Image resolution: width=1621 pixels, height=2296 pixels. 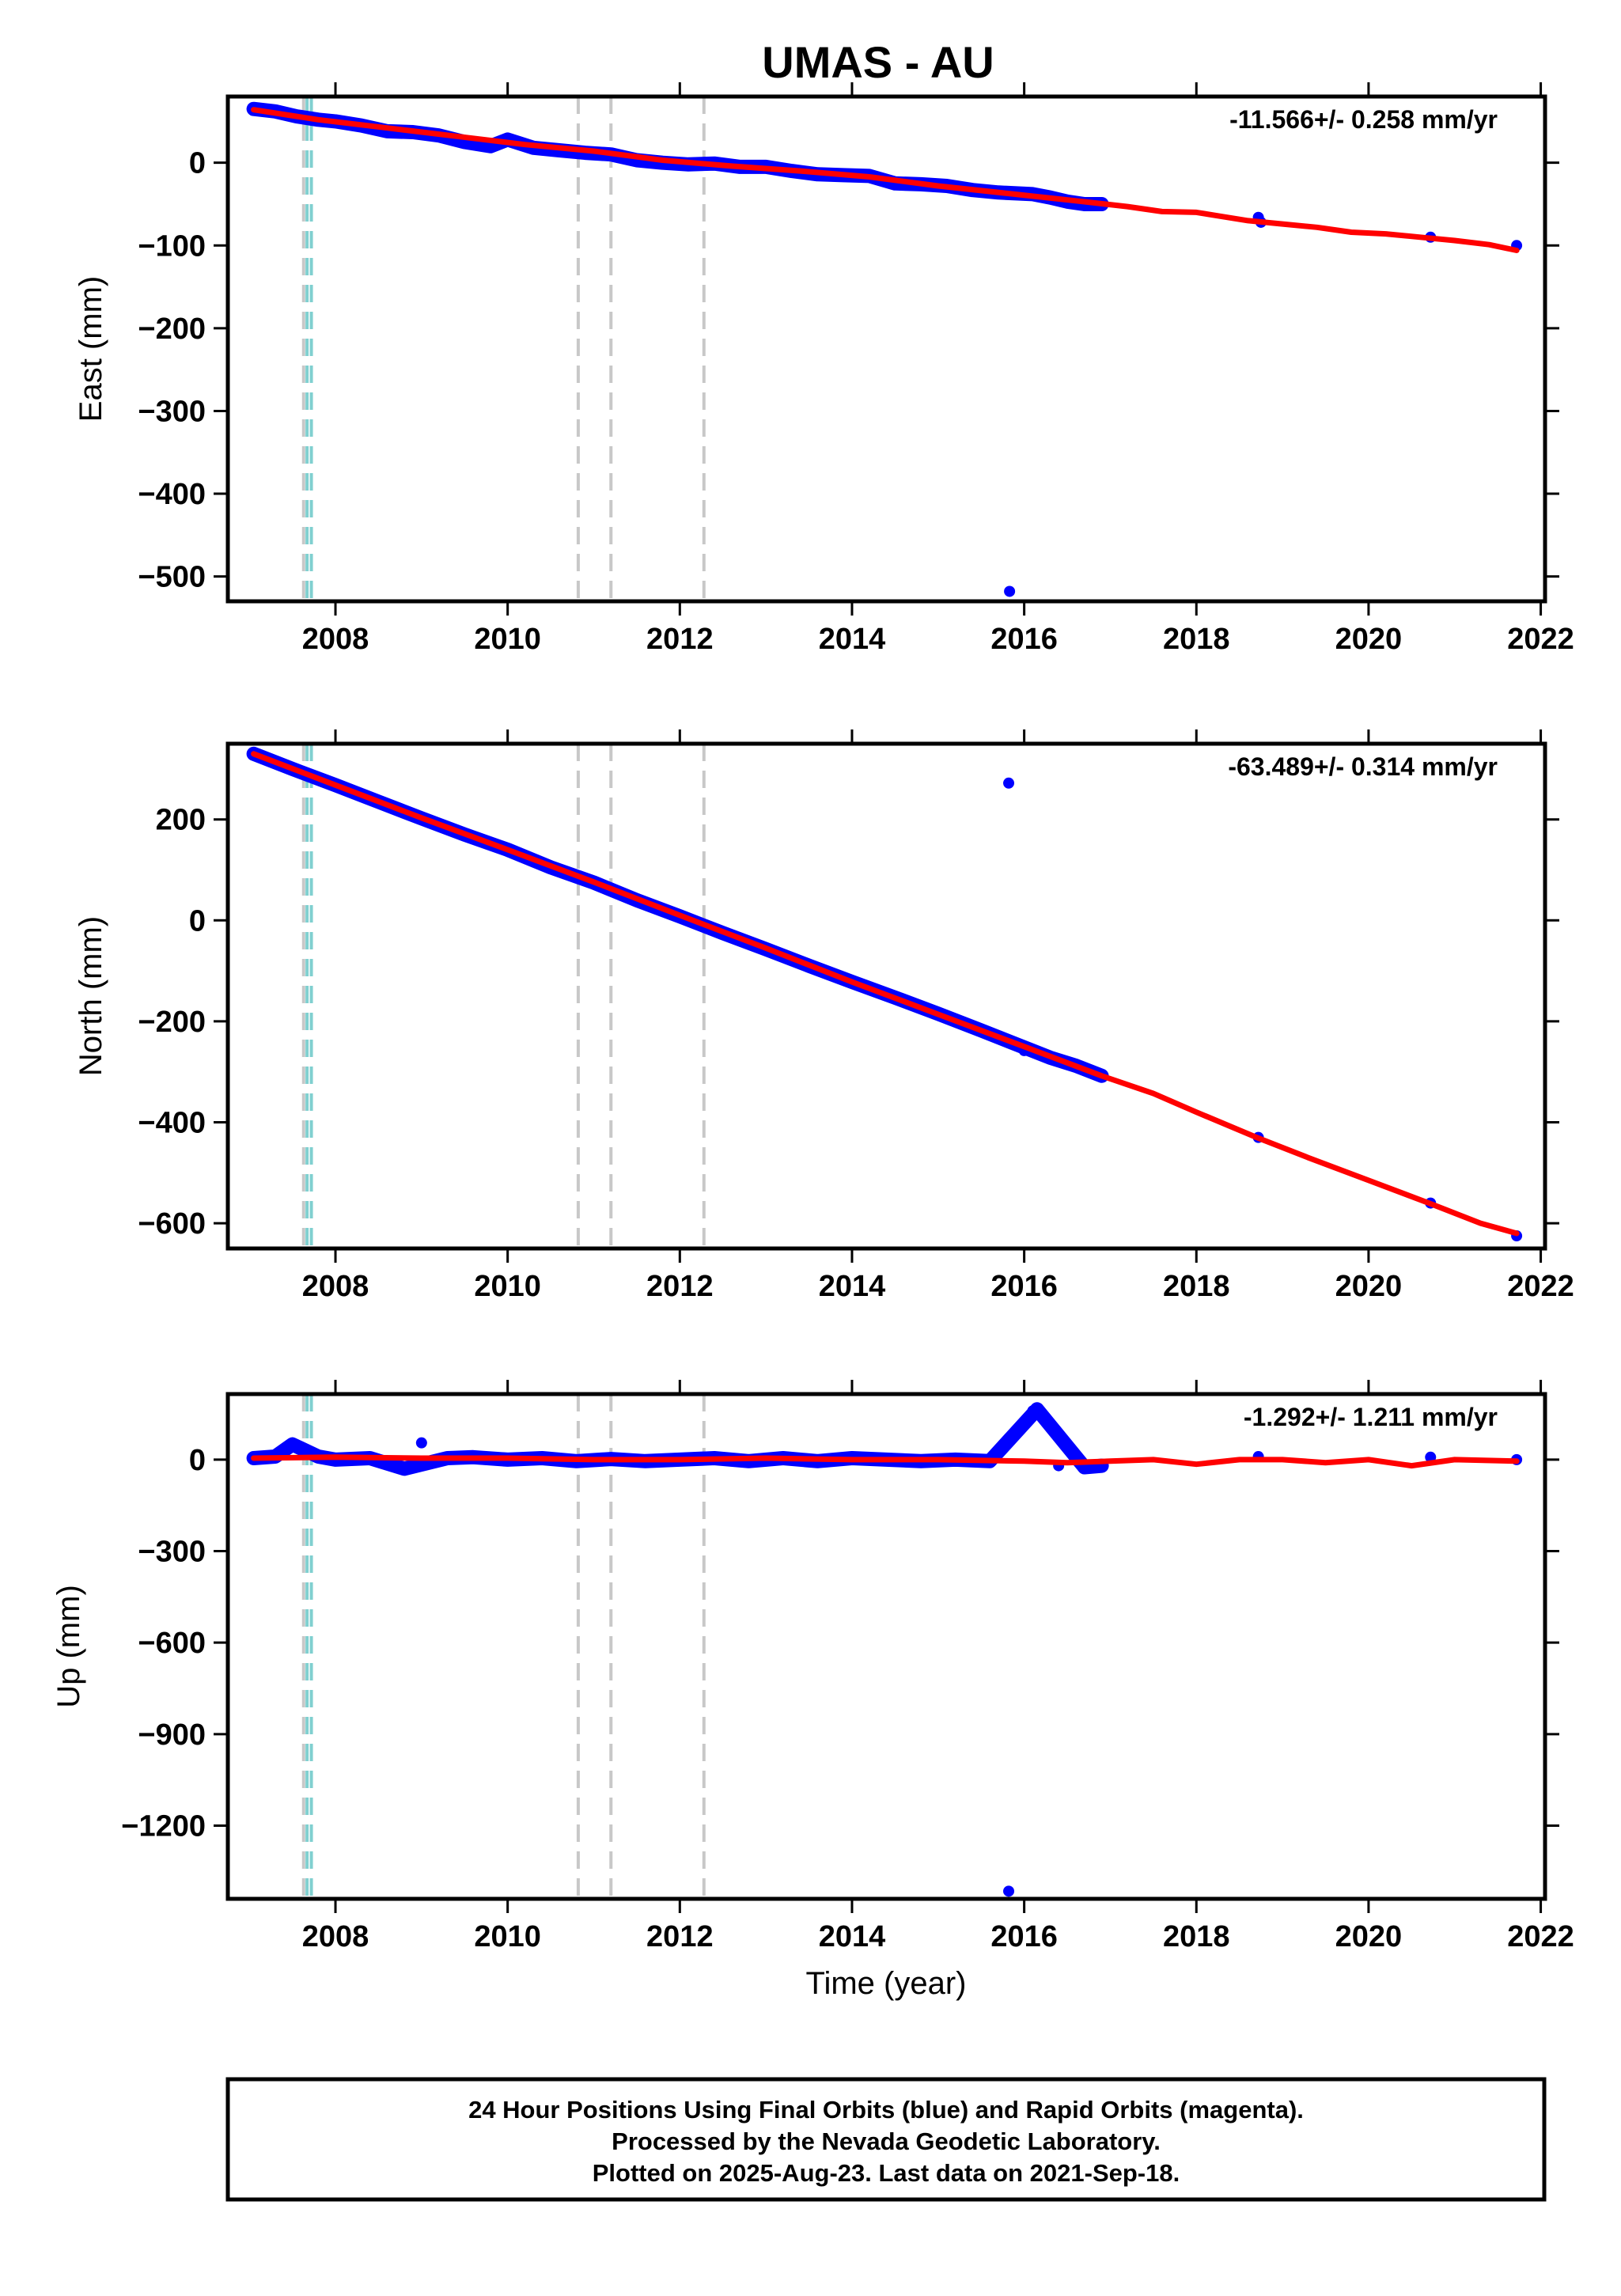 I want to click on east-data-point, so click(x=1010, y=591).